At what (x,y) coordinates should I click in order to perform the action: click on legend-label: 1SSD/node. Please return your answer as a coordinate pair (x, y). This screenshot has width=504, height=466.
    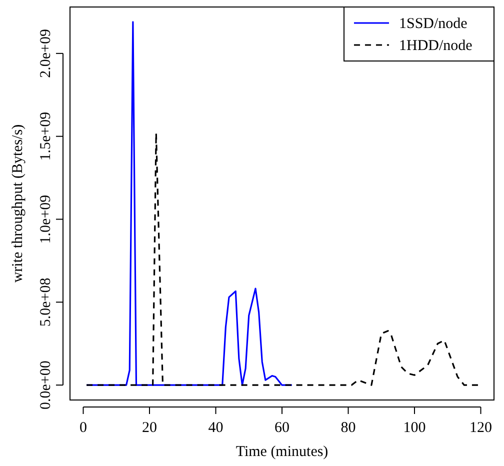
    Looking at the image, I should click on (433, 24).